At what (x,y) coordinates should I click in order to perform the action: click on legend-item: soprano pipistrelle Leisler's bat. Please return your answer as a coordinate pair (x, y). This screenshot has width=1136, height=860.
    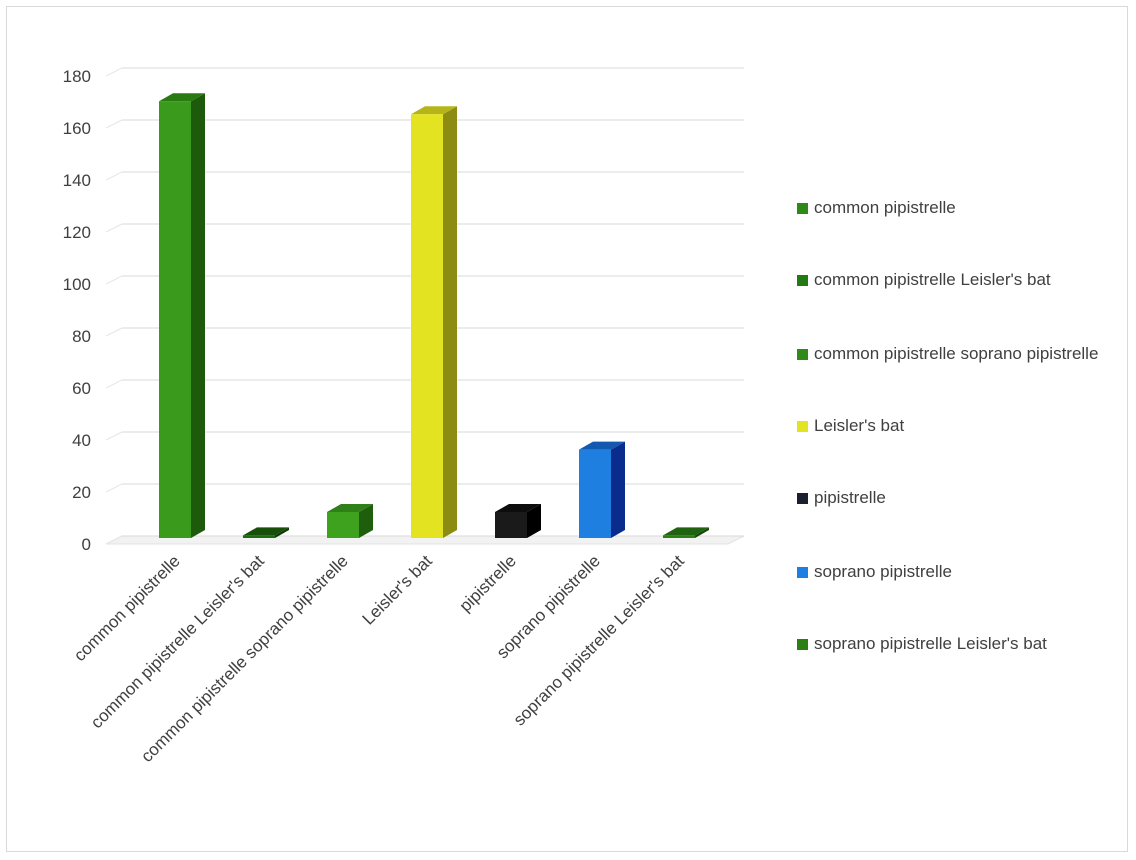
    Looking at the image, I should click on (962, 644).